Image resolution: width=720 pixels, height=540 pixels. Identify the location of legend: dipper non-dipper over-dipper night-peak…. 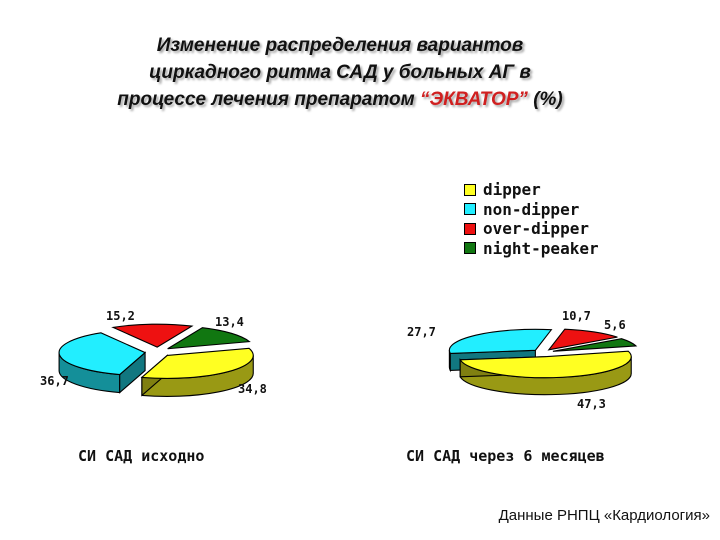
(531, 219).